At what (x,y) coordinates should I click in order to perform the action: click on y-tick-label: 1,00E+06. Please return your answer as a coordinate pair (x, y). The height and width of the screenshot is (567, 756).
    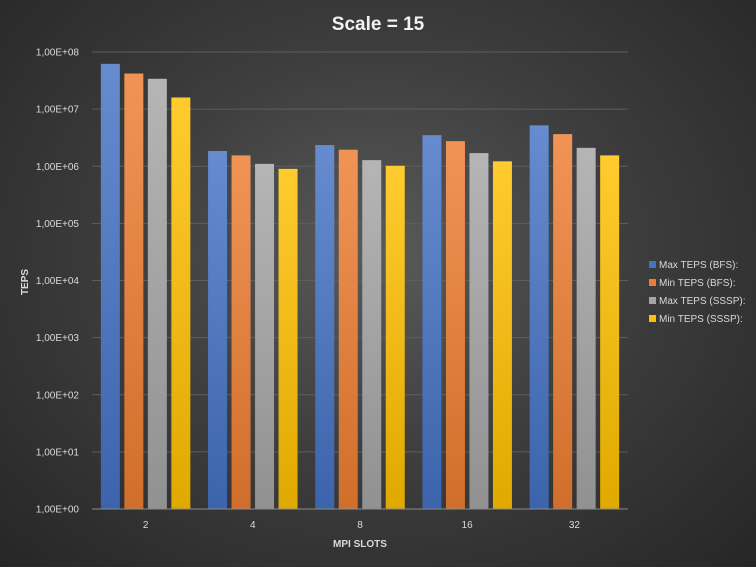
    Looking at the image, I should click on (58, 167).